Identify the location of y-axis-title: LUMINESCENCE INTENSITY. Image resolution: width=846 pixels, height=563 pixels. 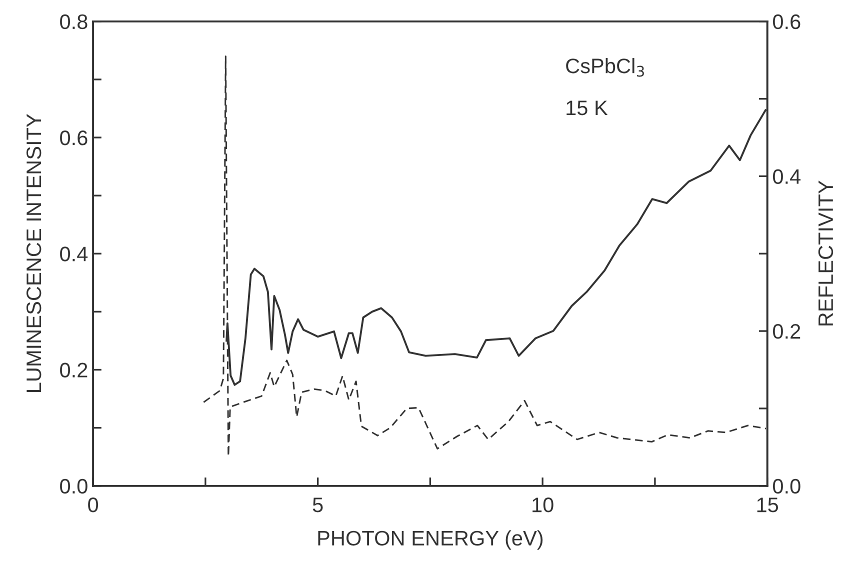
(34, 253).